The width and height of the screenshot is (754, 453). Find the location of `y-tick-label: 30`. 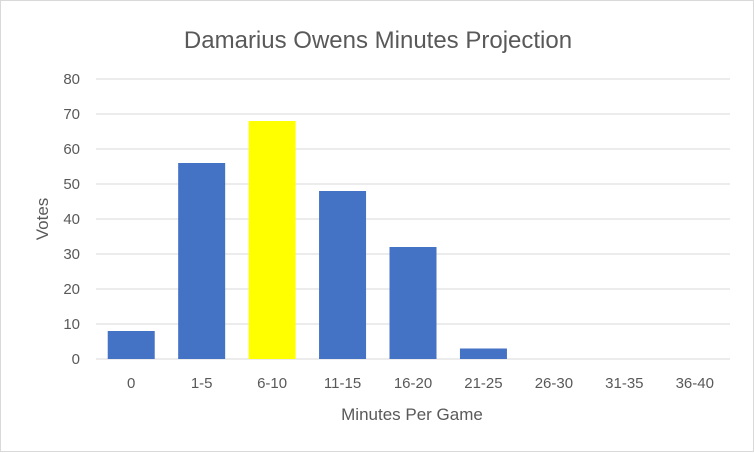

y-tick-label: 30 is located at coordinates (71, 254).